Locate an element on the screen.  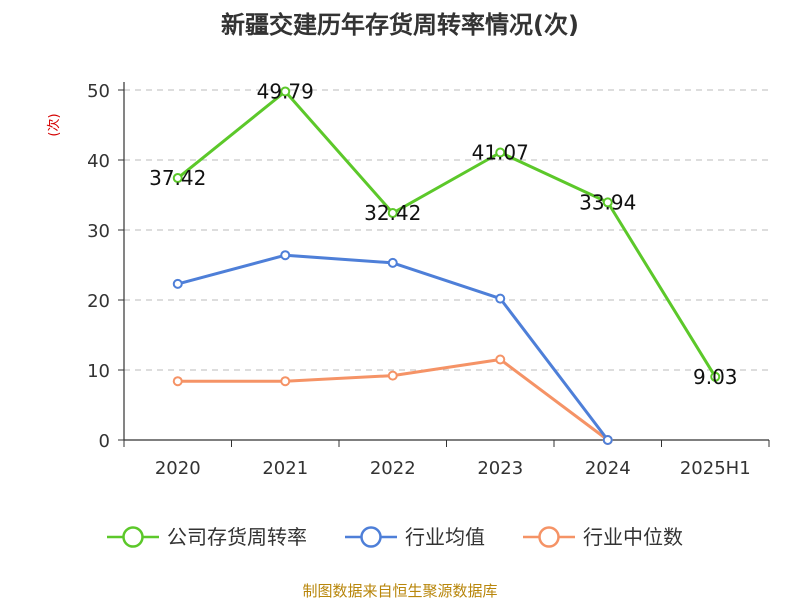
data-label-2021: 49.79 is located at coordinates (285, 91).